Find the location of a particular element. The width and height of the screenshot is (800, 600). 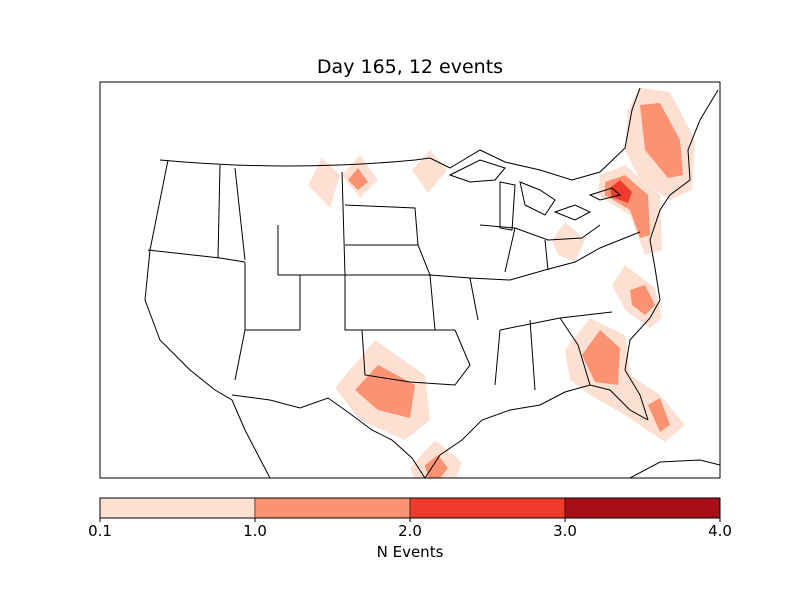

us-canada-border is located at coordinates (305, 163).